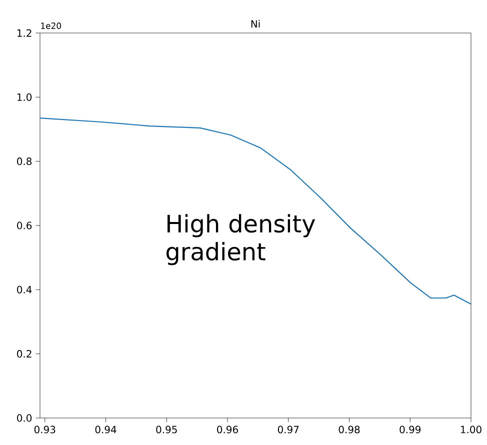 This screenshot has height=445, width=487. Describe the element at coordinates (24, 226) in the screenshot. I see `y-tick-label: 0.6` at that location.